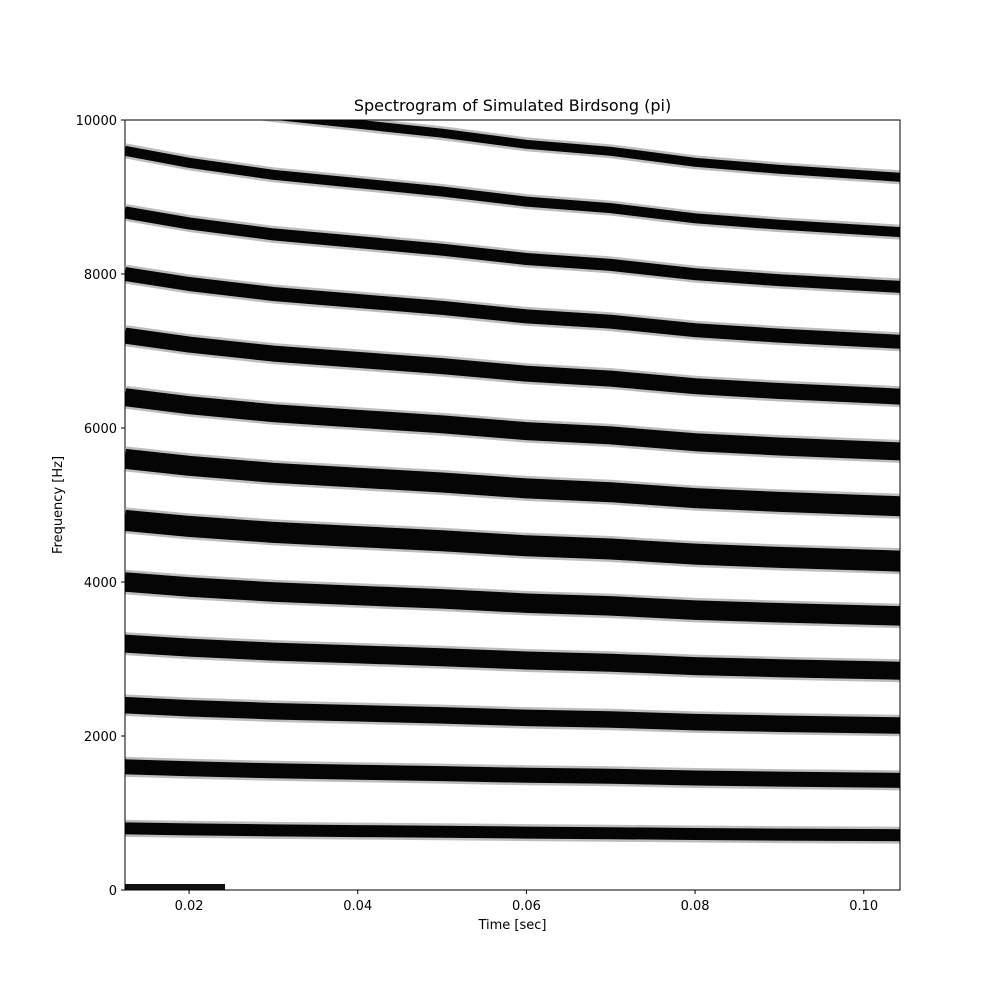  I want to click on x-tick-label: 0.10, so click(863, 906).